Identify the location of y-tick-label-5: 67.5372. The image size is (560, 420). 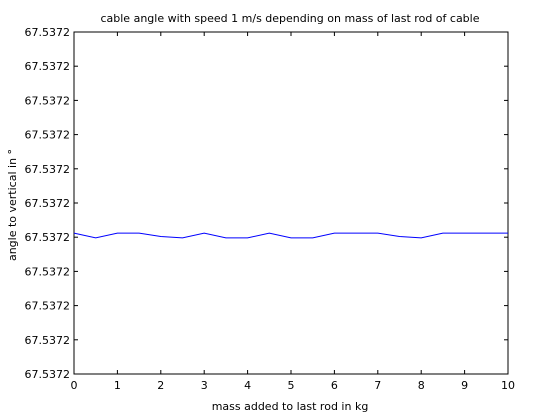
(48, 203).